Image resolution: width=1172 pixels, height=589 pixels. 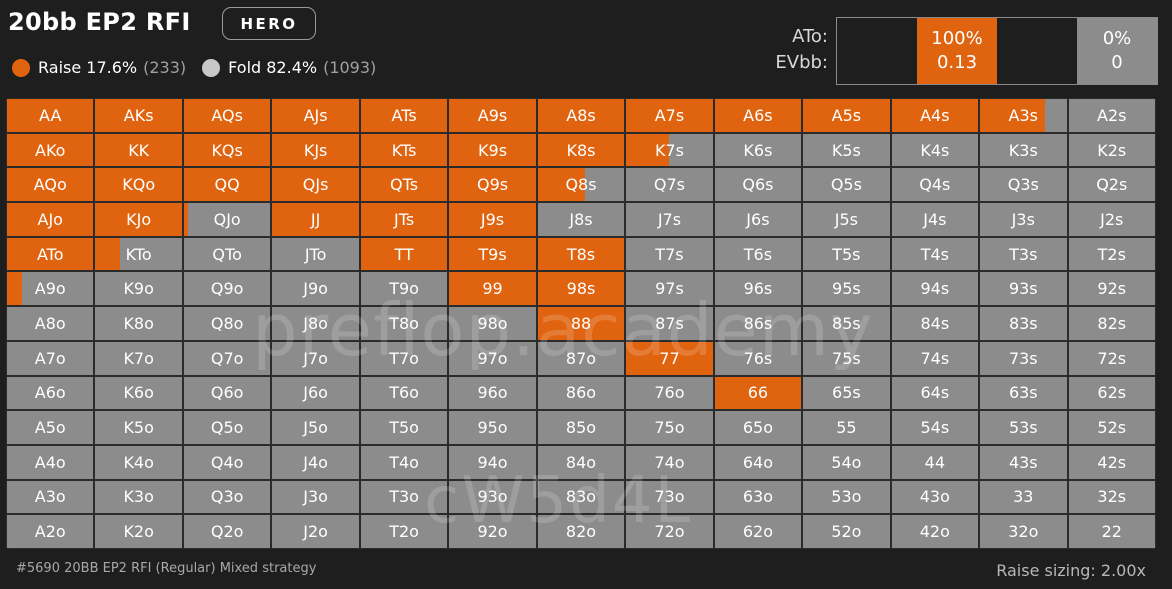 I want to click on hand-cell: T7o, so click(x=404, y=358).